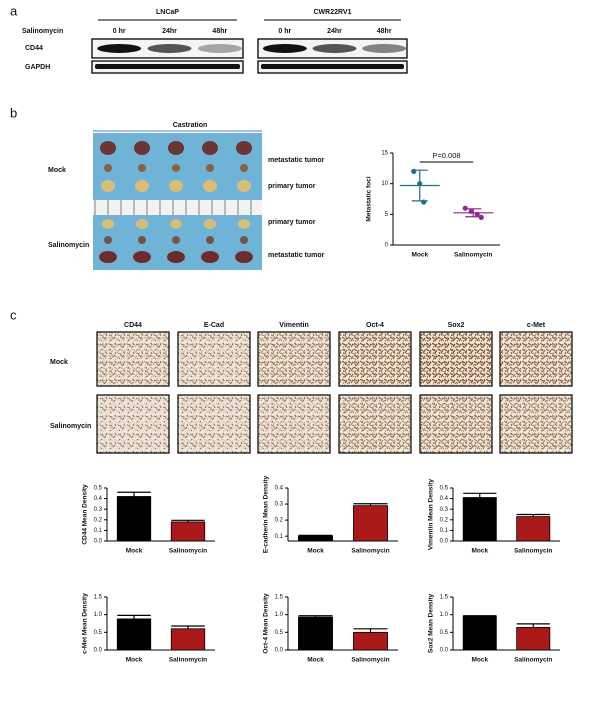  Describe the element at coordinates (167, 12) in the screenshot. I see `cell-line: LNCaP` at that location.